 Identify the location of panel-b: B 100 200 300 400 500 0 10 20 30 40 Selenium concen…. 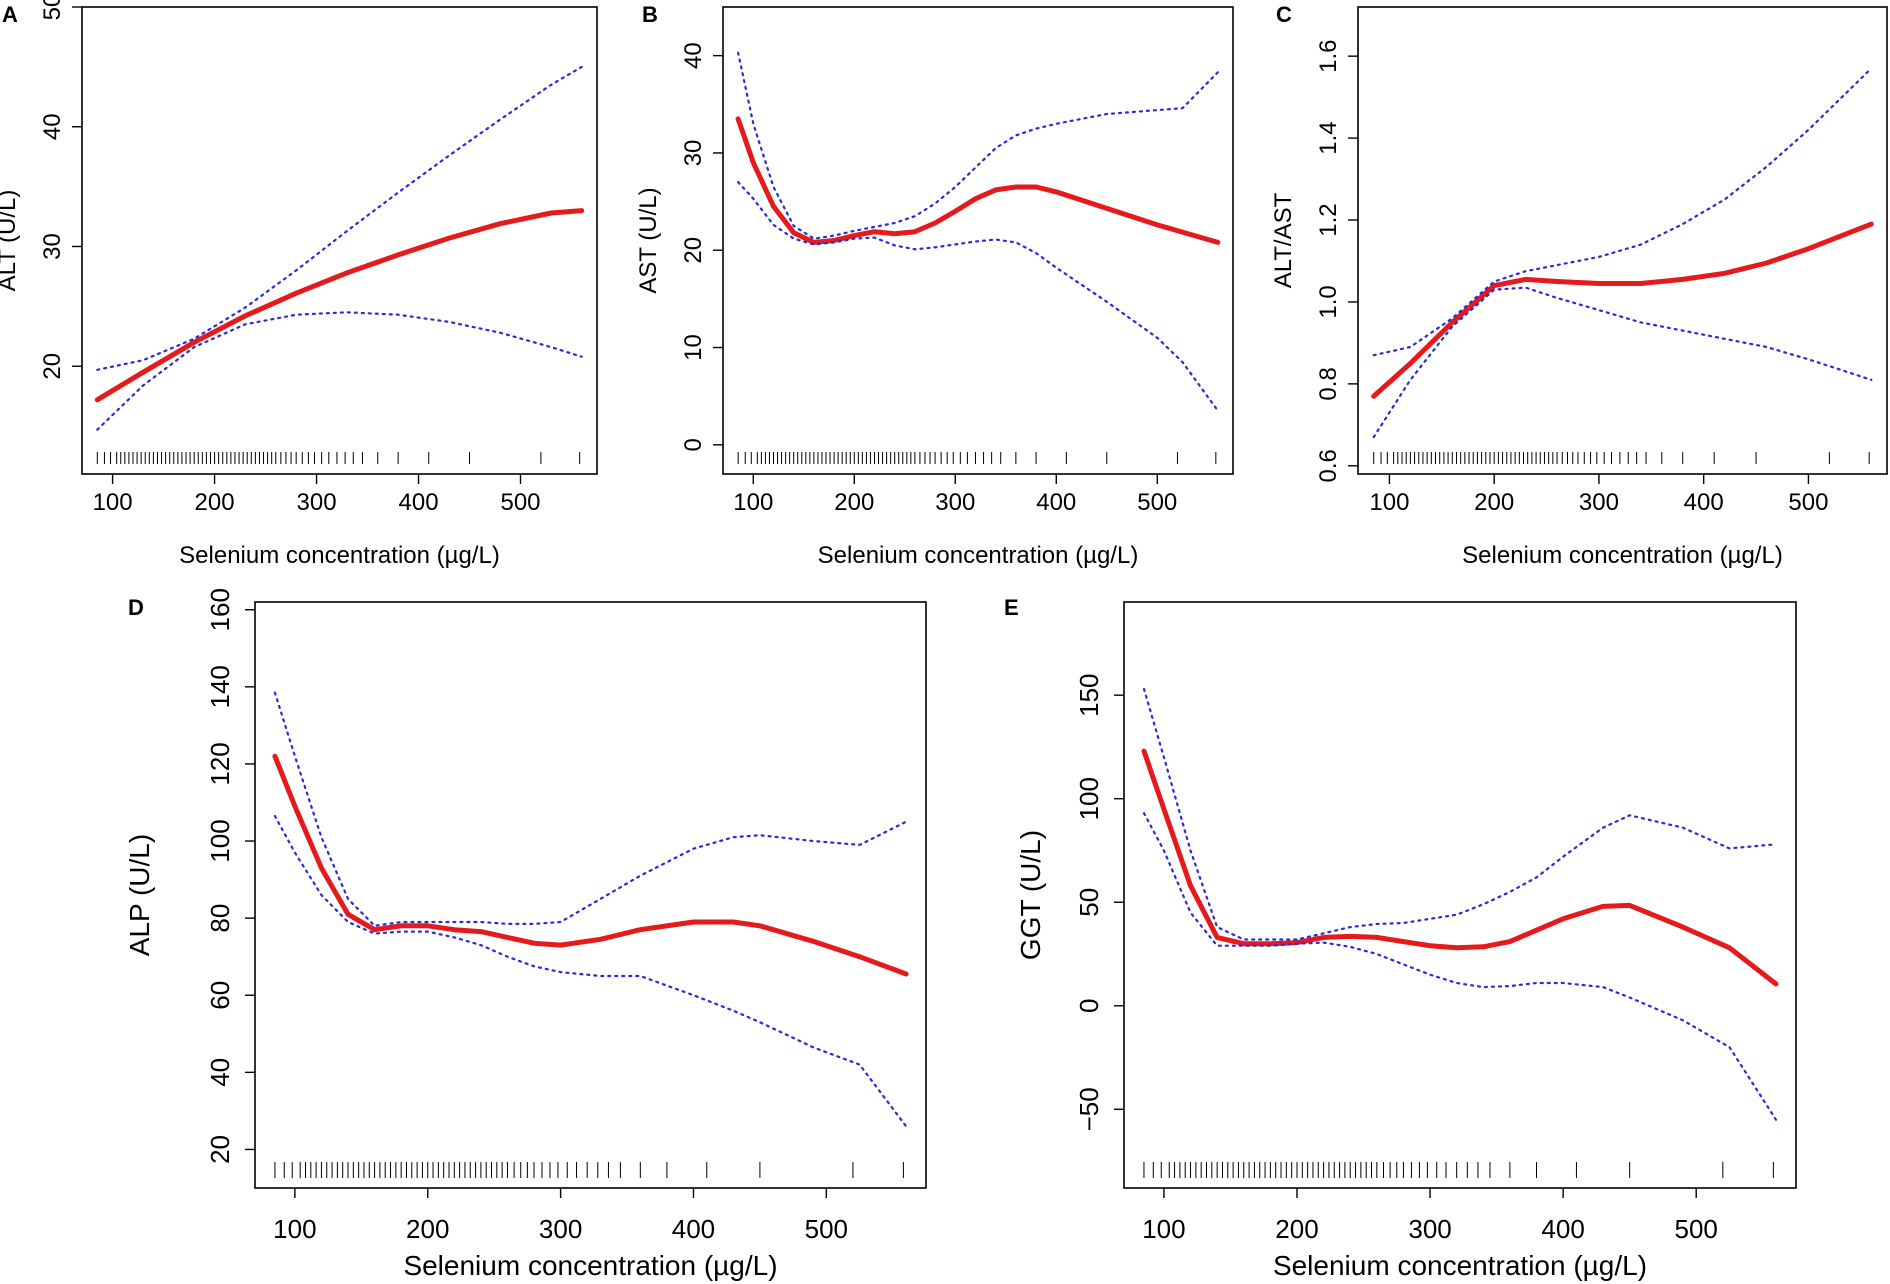
(934, 285).